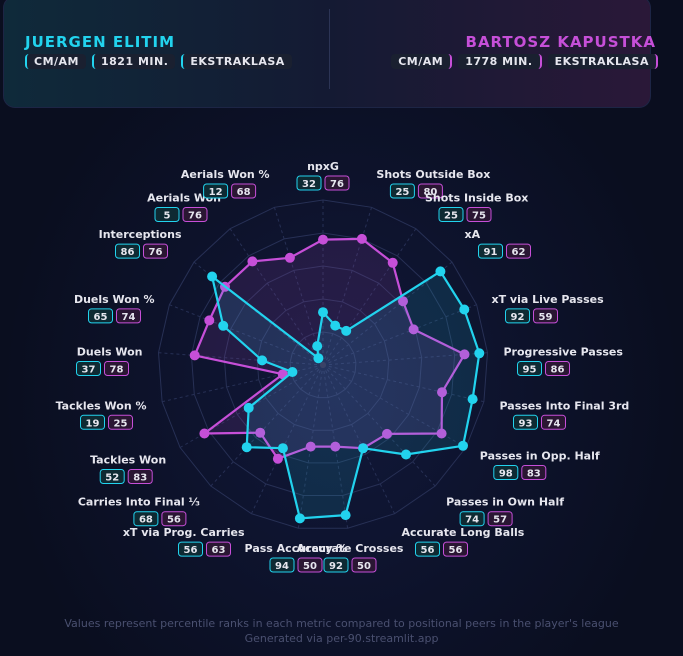  I want to click on axis-label: xT via Prog. Carries, so click(184, 532).